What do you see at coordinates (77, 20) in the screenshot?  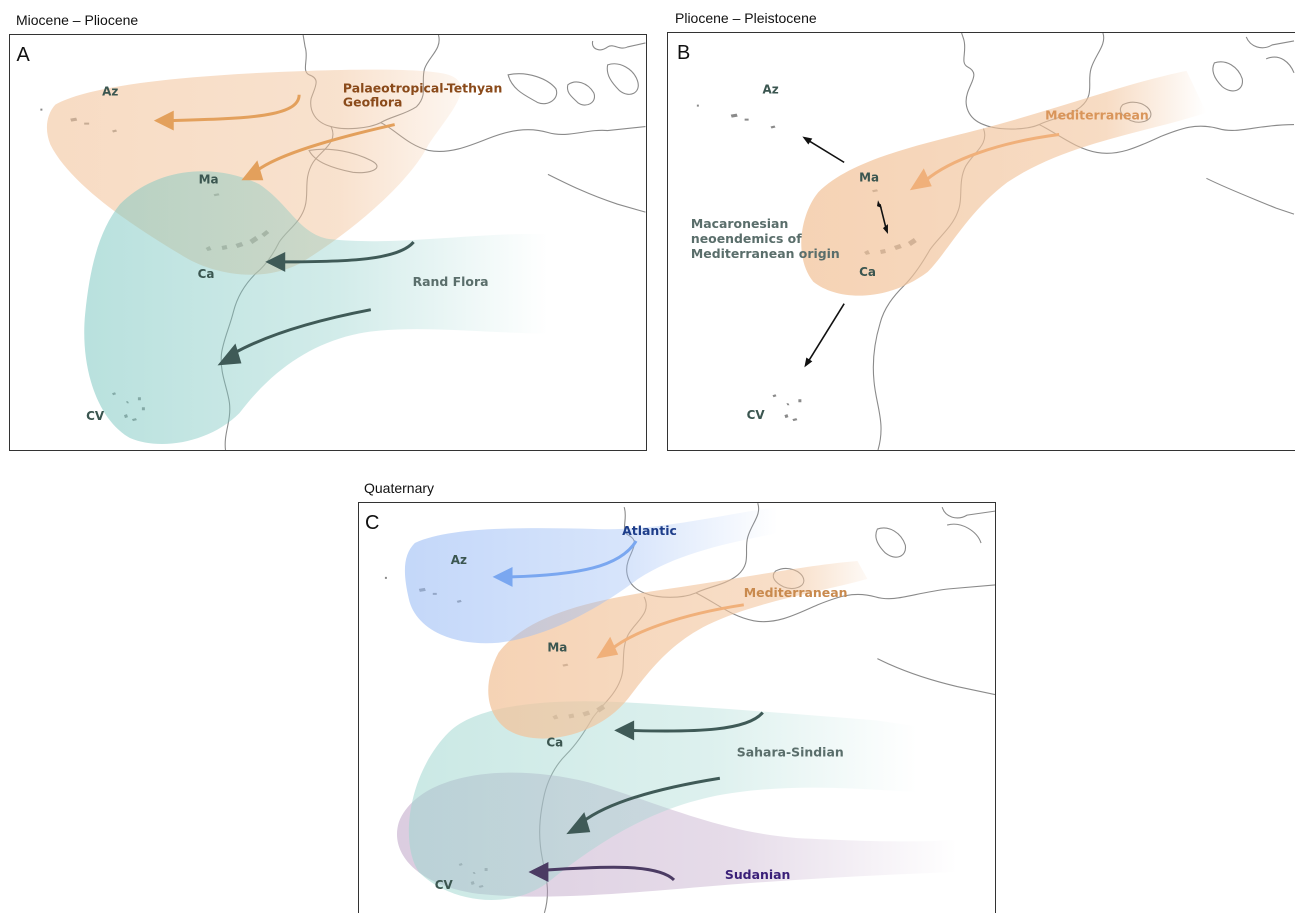 I see `panel-a-title: Miocene – Pliocene` at bounding box center [77, 20].